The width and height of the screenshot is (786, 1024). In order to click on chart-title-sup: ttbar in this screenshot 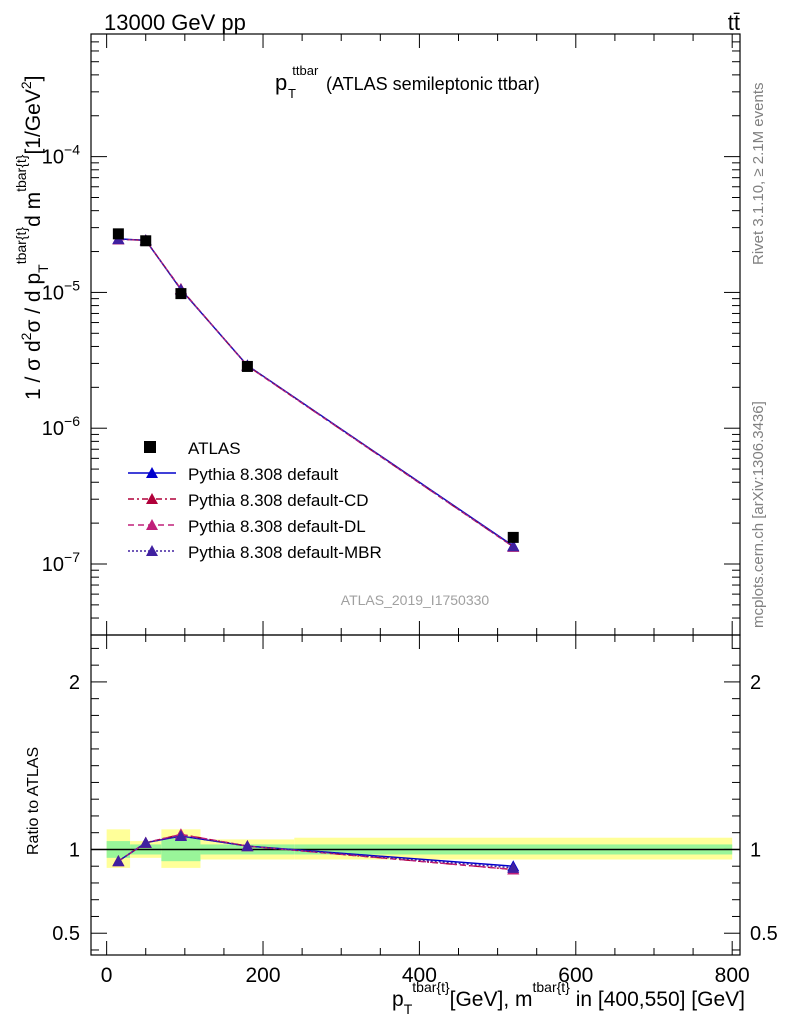, I will do `click(305, 70)`.